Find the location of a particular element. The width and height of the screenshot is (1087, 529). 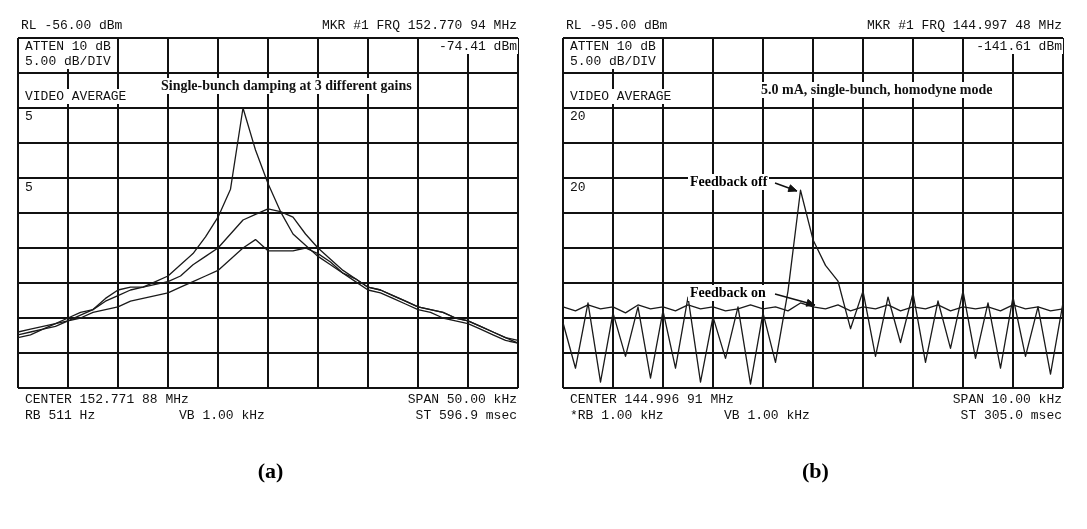

text: Single-bunch damping at 3 different gains is located at coordinates (286, 86).